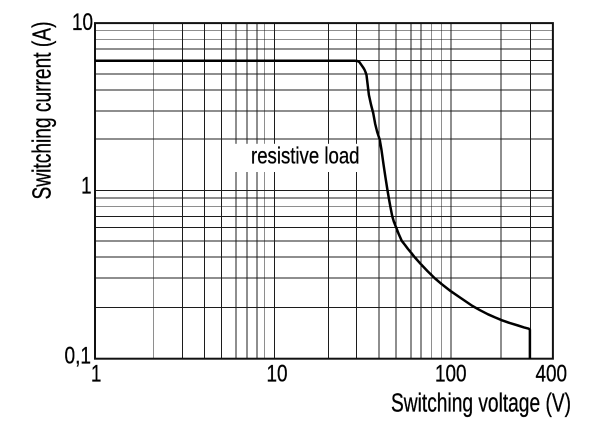  I want to click on svg-text: 400, so click(552, 374).